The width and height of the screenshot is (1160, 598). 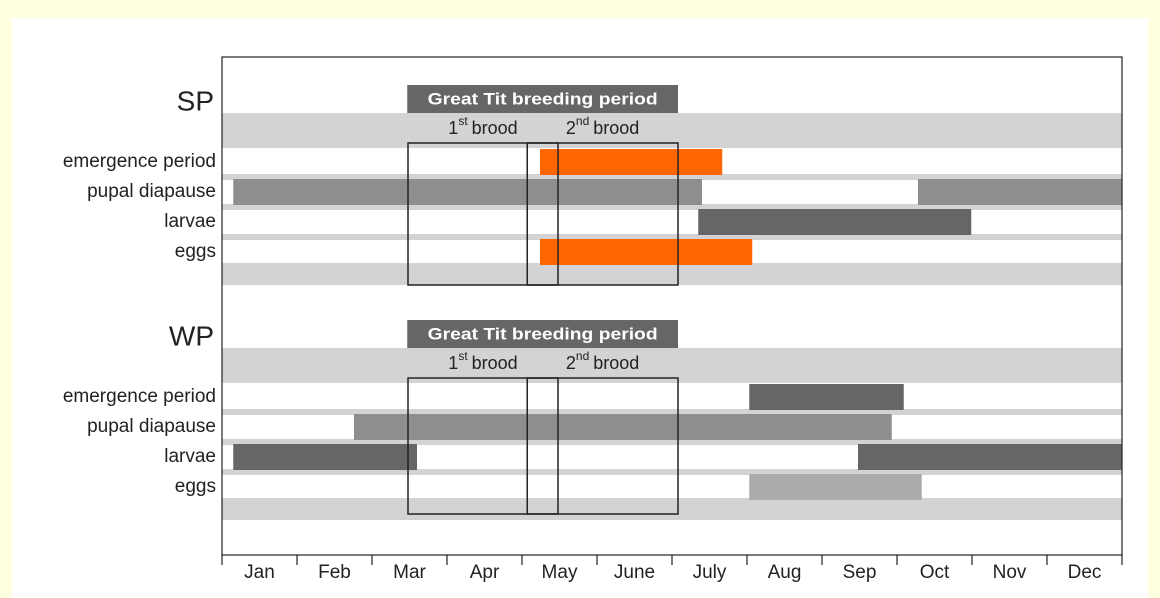 I want to click on x-tick-label: Sep, so click(x=860, y=572).